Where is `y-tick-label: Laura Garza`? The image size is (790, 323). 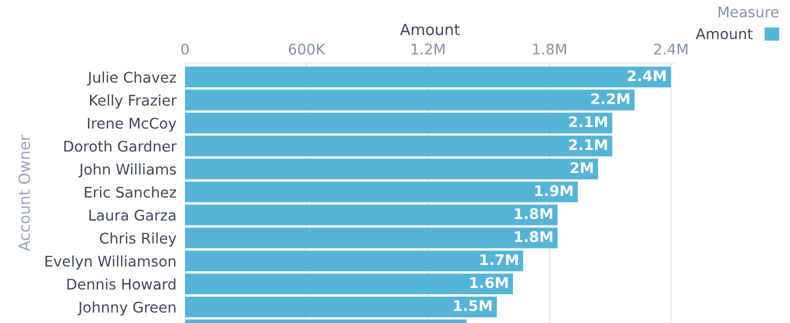
y-tick-label: Laura Garza is located at coordinates (132, 215).